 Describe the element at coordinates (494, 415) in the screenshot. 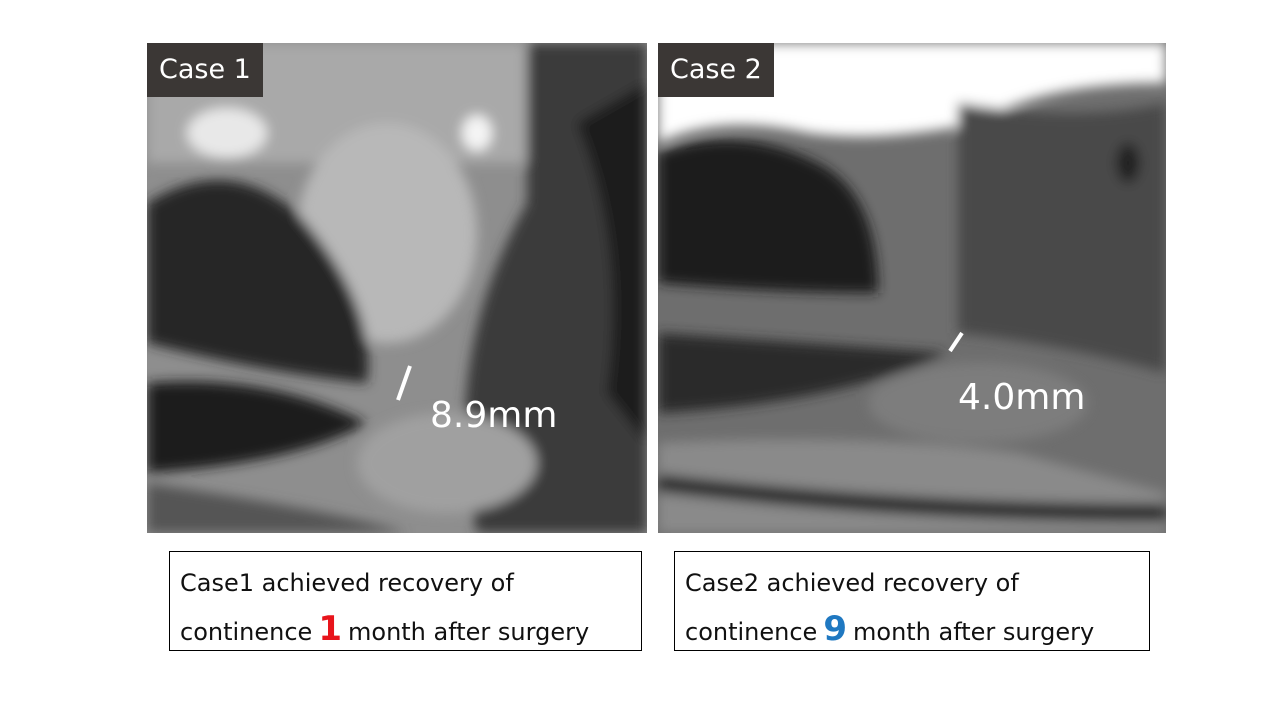

I see `measurement: 8.9mm` at that location.